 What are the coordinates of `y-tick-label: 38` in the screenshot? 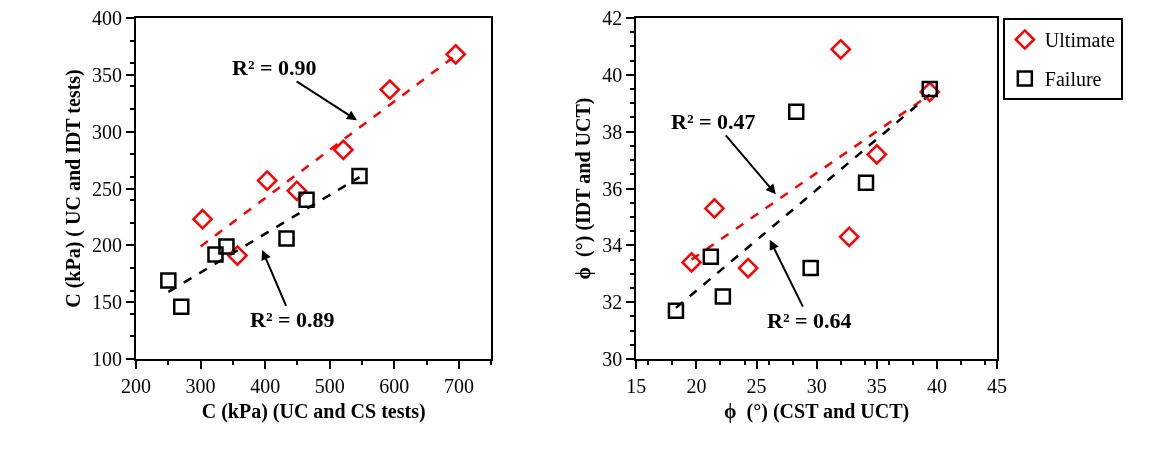 It's located at (612, 131).